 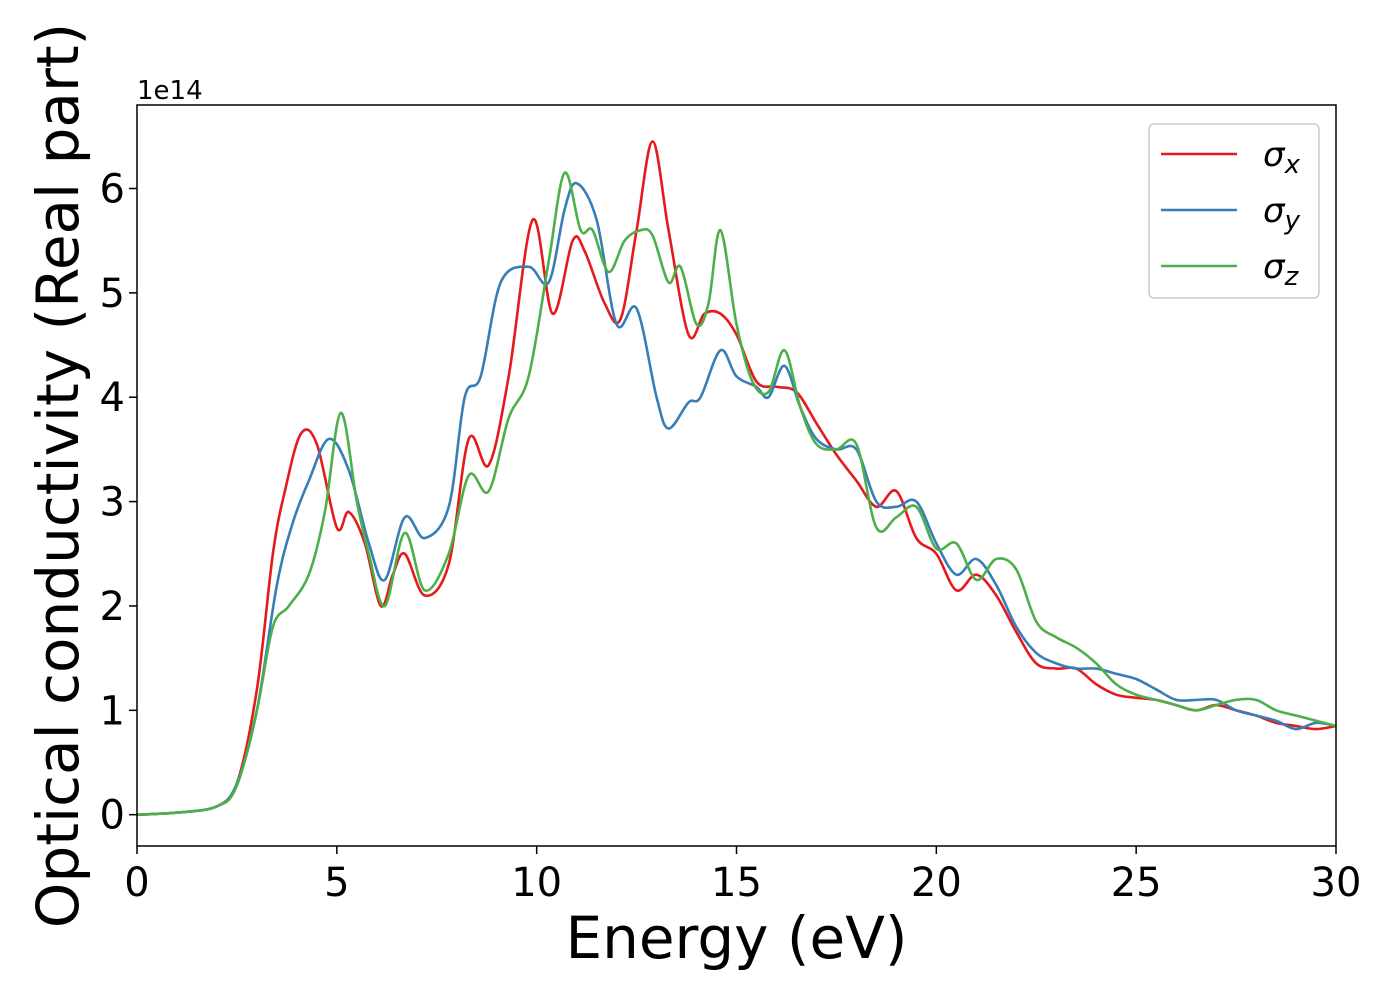 I want to click on x-tick-label: 5, so click(x=336, y=883).